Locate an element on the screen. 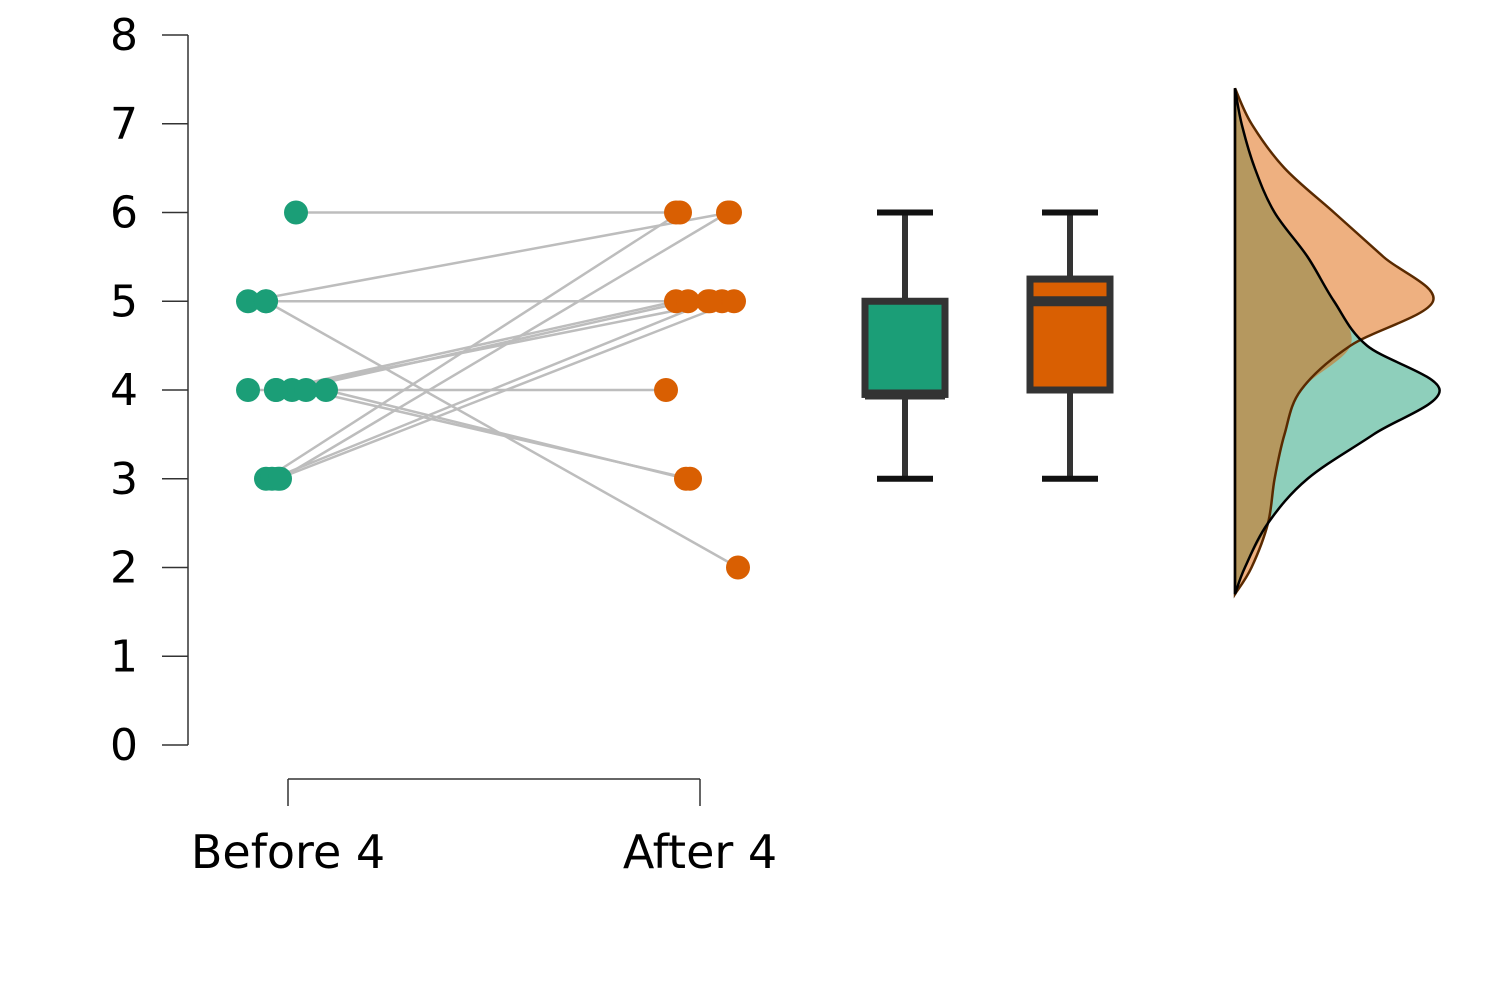 This screenshot has height=1000, width=1500. y-tick-label: 2 is located at coordinates (124, 568).